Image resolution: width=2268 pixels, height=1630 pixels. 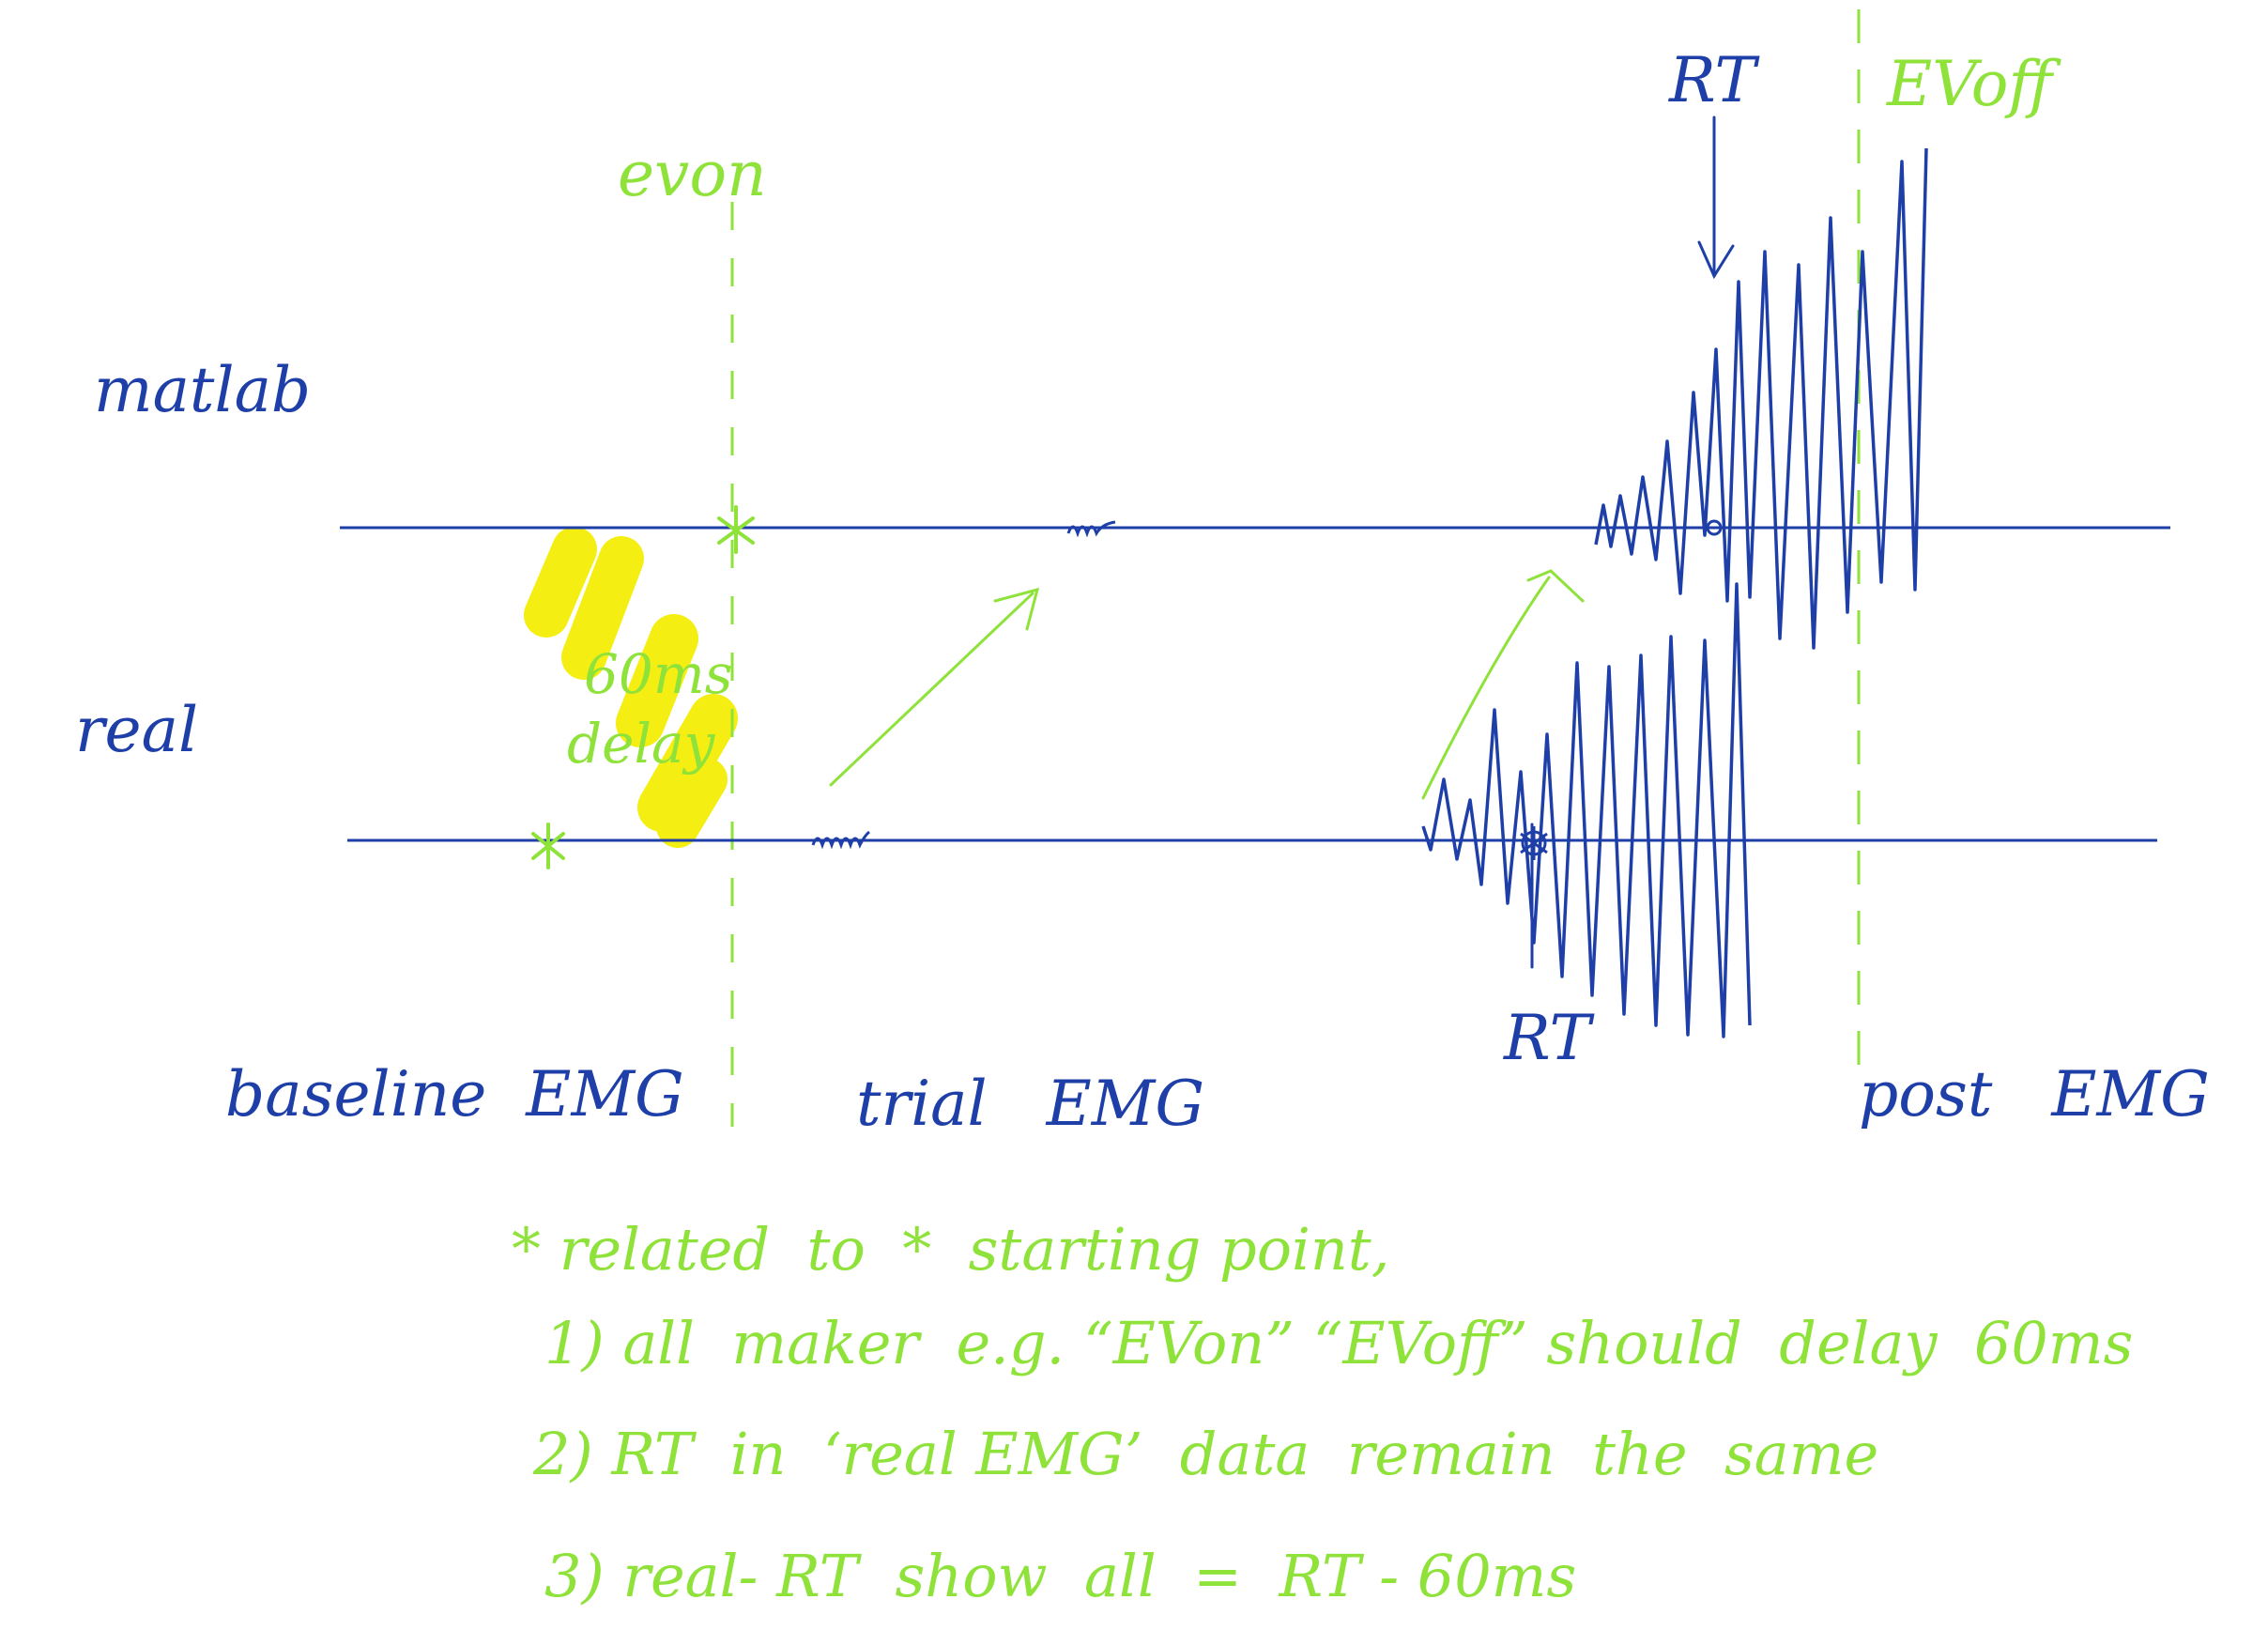 What do you see at coordinates (1716, 197) in the screenshot?
I see `rt-arrow` at bounding box center [1716, 197].